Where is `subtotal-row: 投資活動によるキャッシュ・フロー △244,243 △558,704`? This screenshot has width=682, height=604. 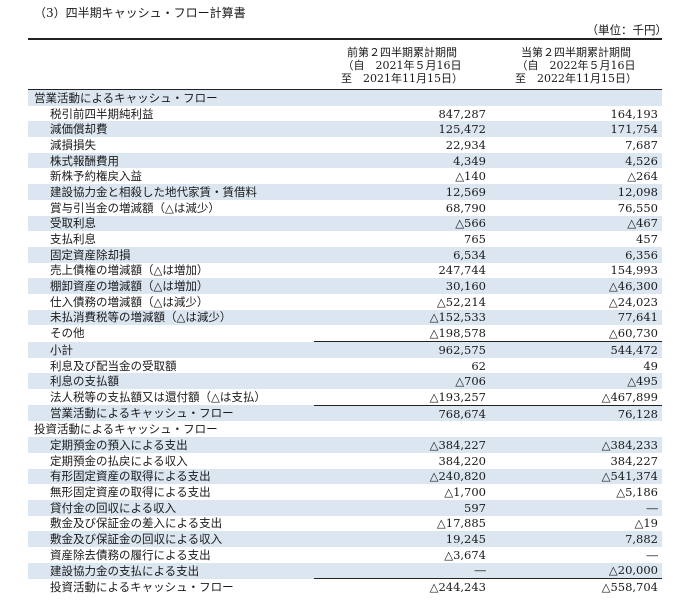 subtotal-row: 投資活動によるキャッシュ・フロー △244,243 △558,704 is located at coordinates (345, 586).